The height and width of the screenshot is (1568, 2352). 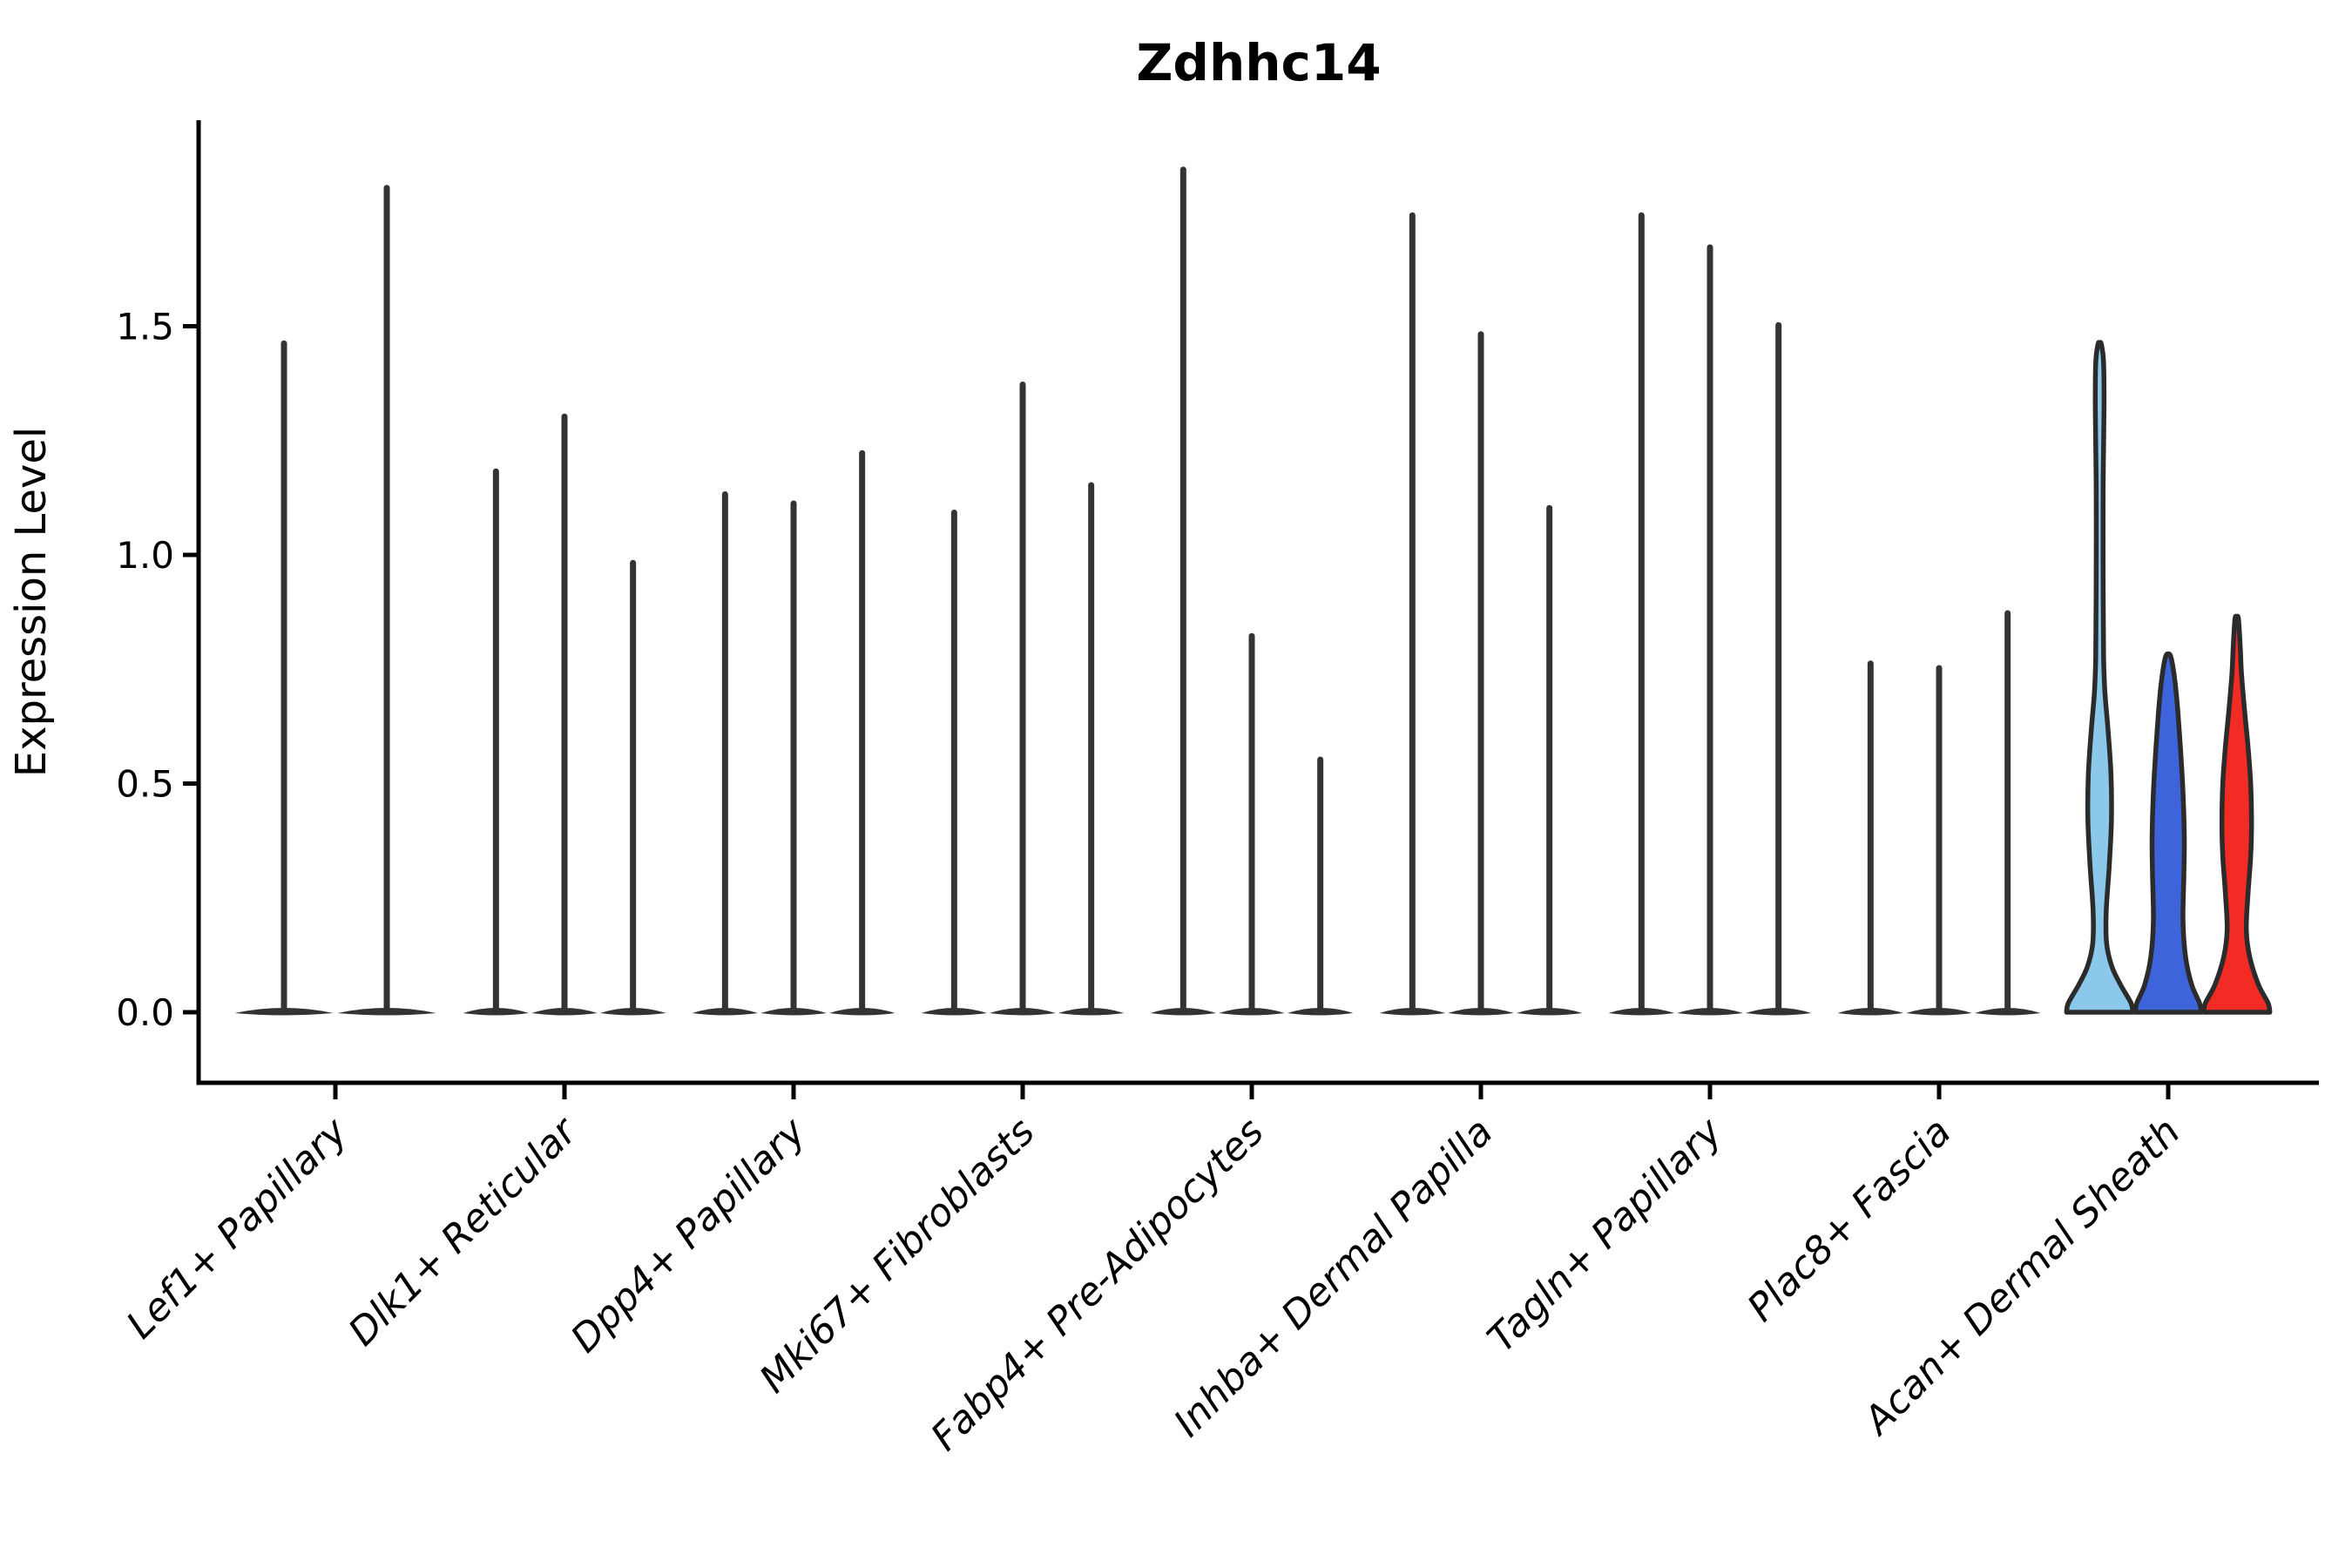 What do you see at coordinates (1605, 1235) in the screenshot?
I see `x-axis-category-label: Tagln+ Papillary` at bounding box center [1605, 1235].